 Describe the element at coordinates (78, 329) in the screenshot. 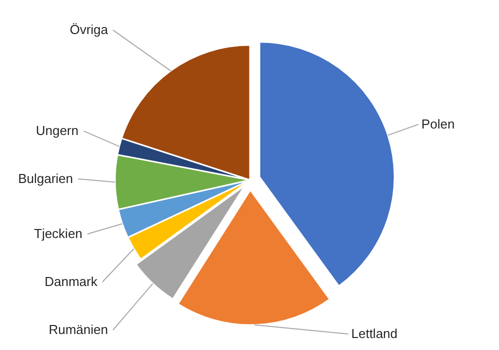

I see `slice-label: Rumänien` at that location.